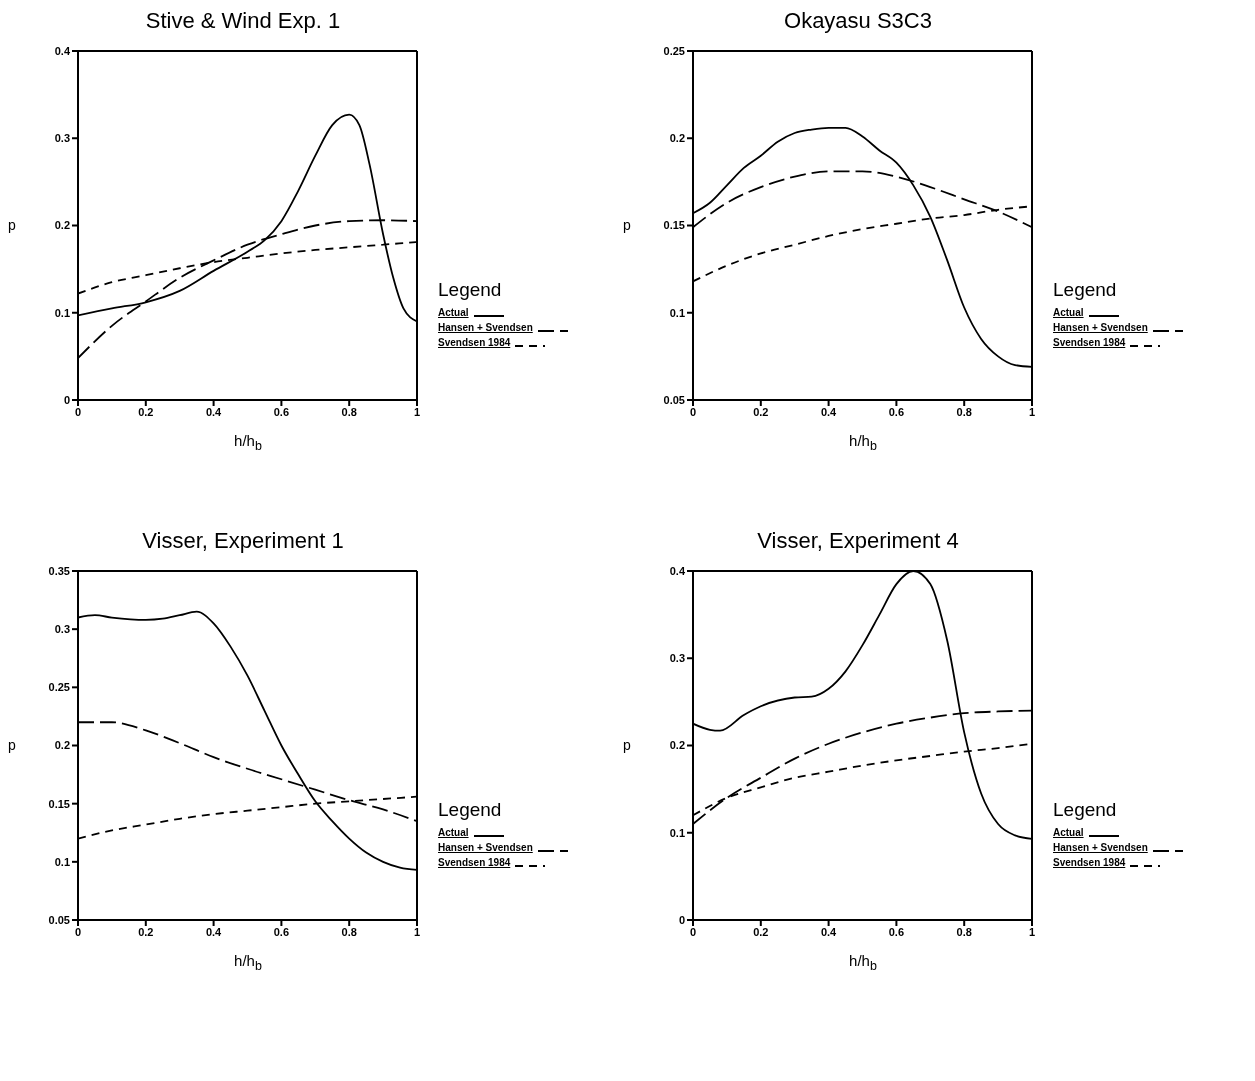 This screenshot has height=1081, width=1255. What do you see at coordinates (59, 570) in the screenshot?
I see `y-tick-label: 0.35` at bounding box center [59, 570].